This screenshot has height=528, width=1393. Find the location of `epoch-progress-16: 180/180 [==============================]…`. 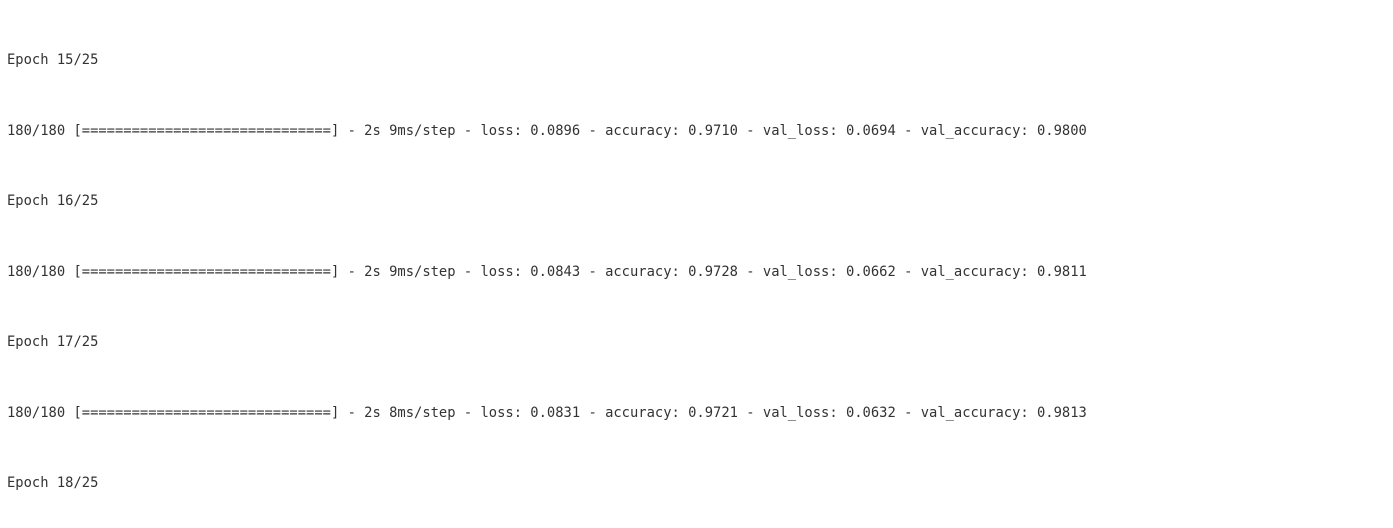

epoch-progress-16: 180/180 [==============================]… is located at coordinates (547, 271).